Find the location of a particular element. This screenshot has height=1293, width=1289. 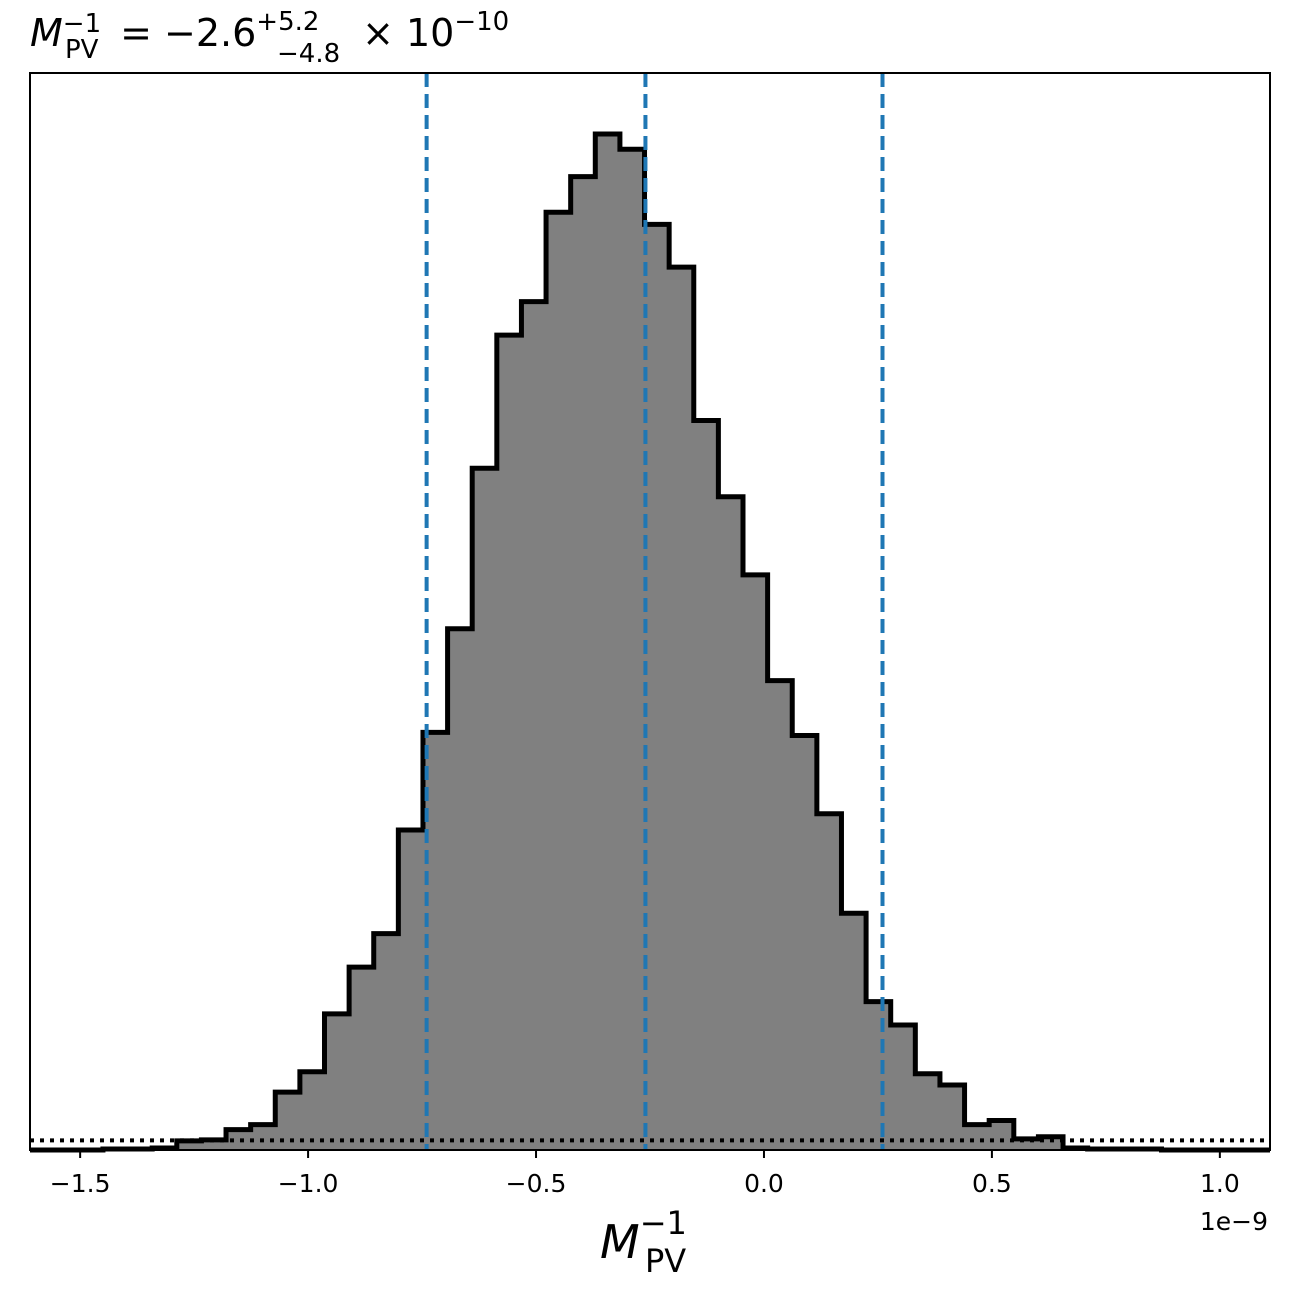

x-tick-label: 0.5 is located at coordinates (992, 1183).